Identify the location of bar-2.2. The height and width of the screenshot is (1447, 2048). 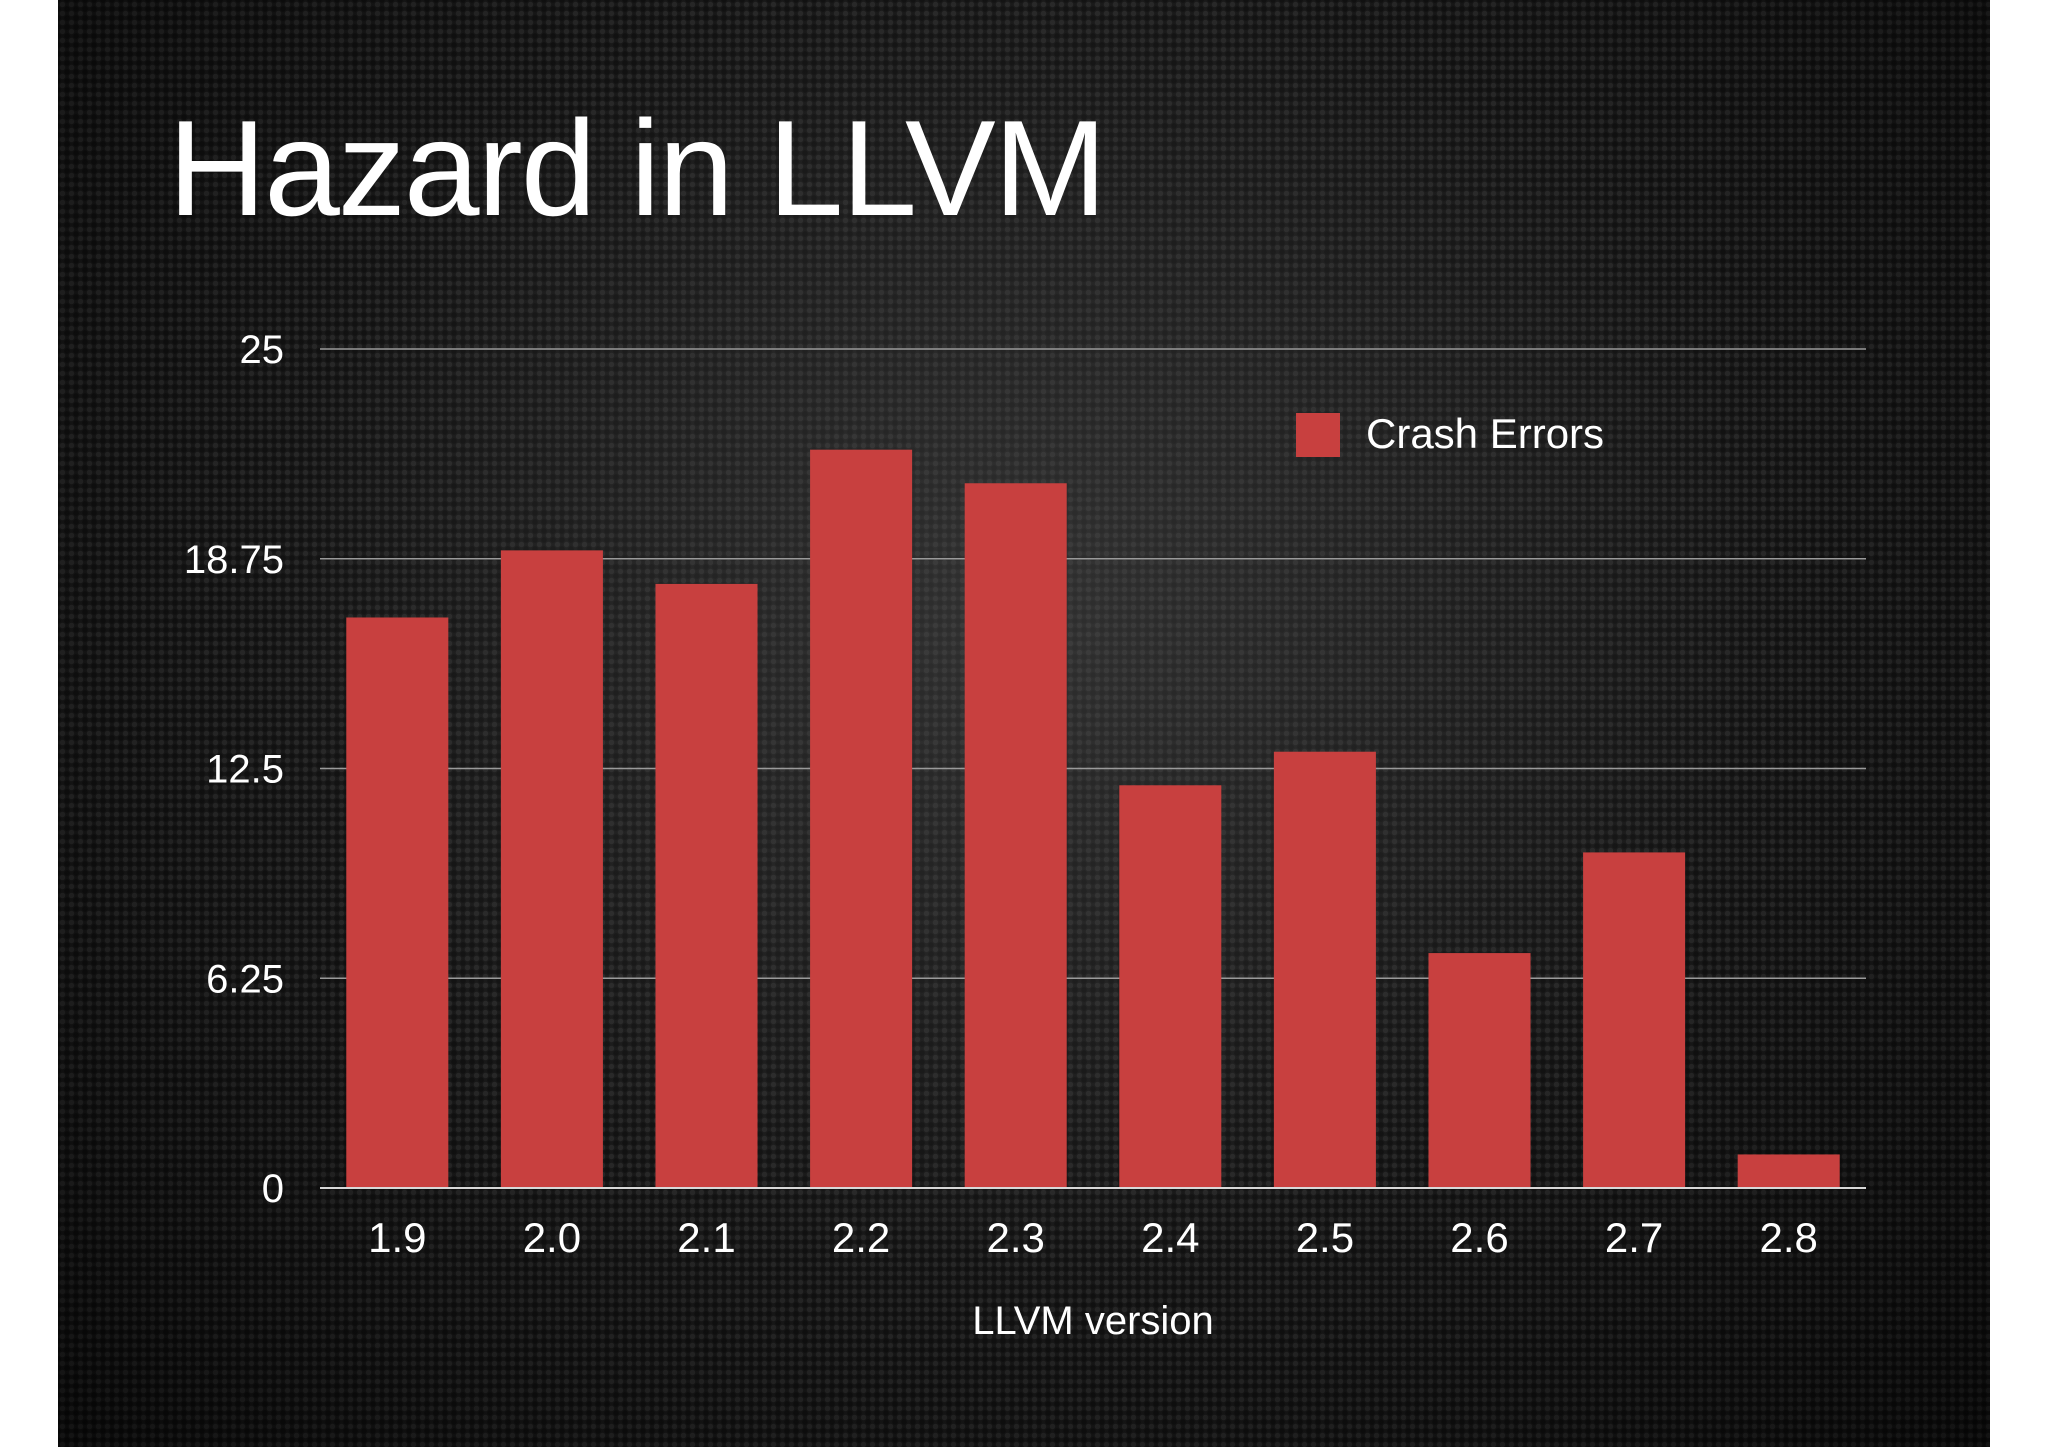
(861, 818).